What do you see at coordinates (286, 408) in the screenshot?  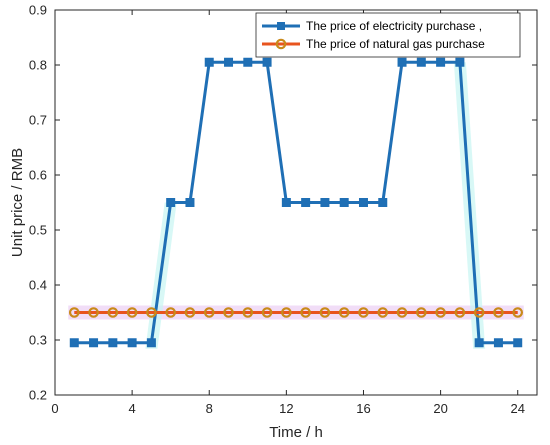 I see `x-tick-label: 12` at bounding box center [286, 408].